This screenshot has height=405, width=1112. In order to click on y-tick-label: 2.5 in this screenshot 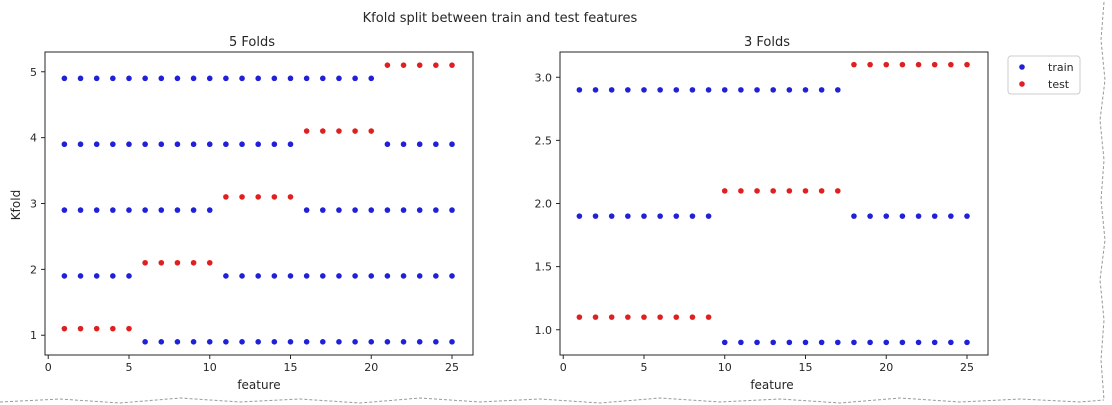, I will do `click(544, 140)`.